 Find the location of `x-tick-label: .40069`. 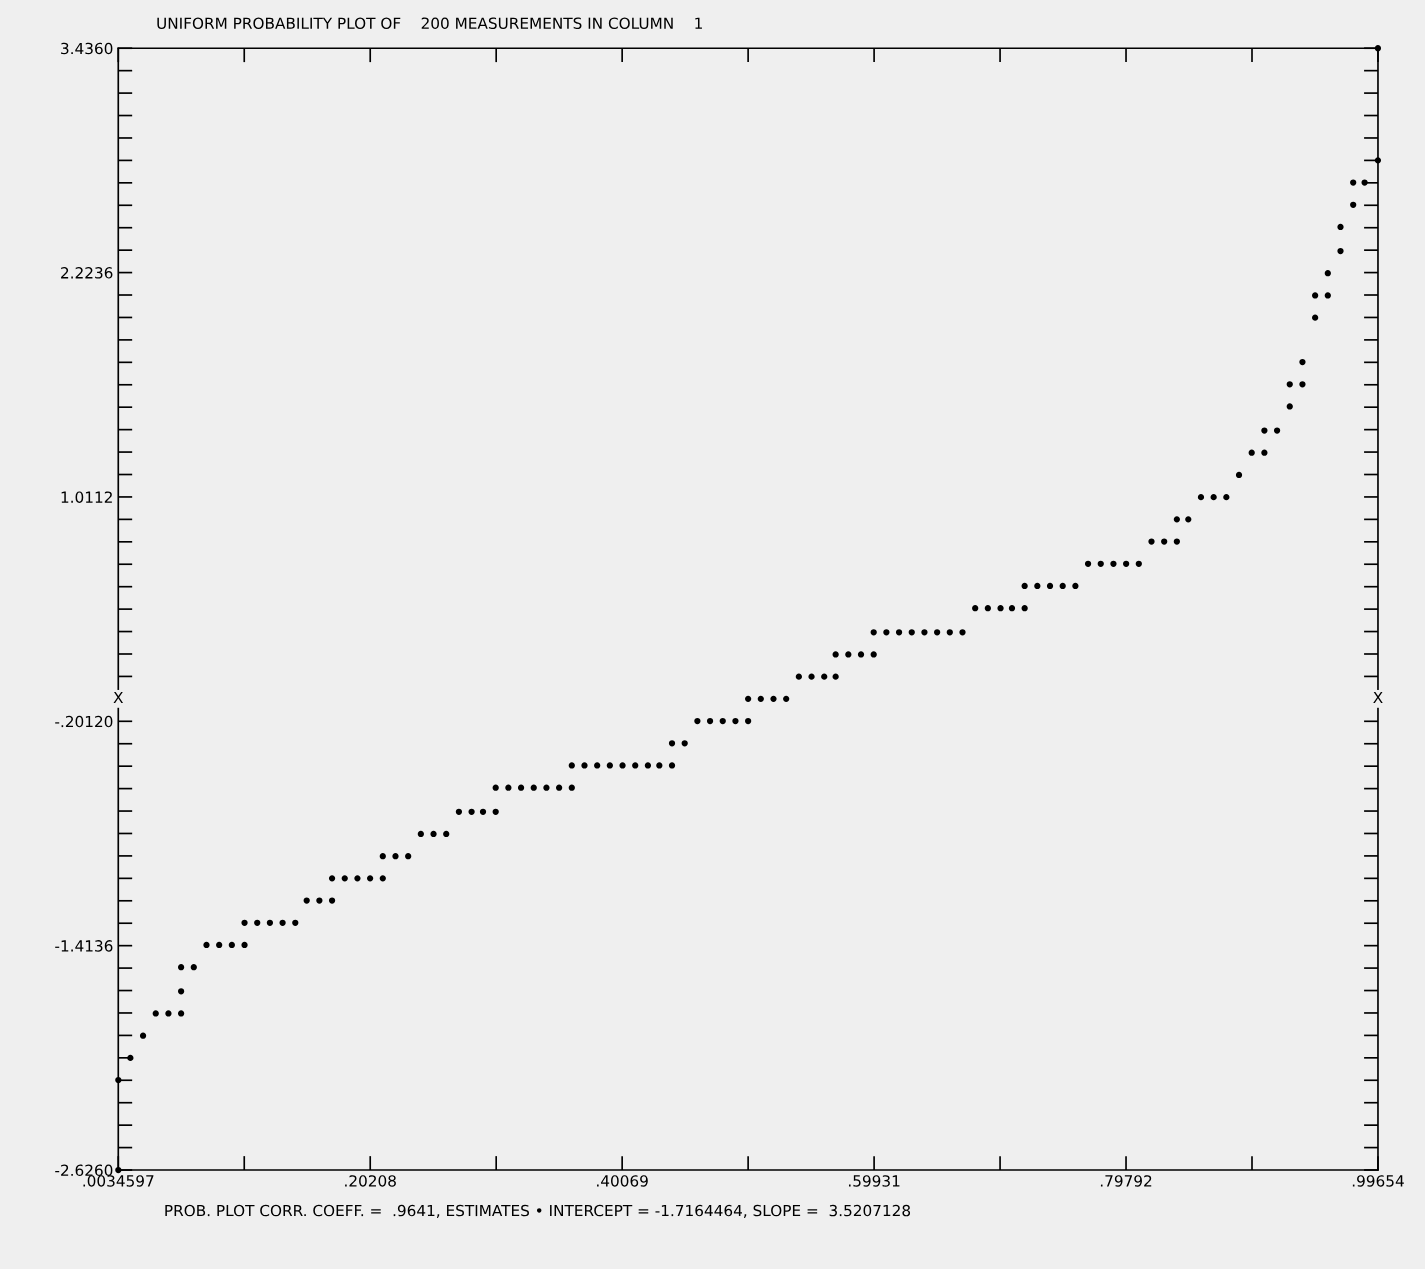

x-tick-label: .40069 is located at coordinates (622, 1181).